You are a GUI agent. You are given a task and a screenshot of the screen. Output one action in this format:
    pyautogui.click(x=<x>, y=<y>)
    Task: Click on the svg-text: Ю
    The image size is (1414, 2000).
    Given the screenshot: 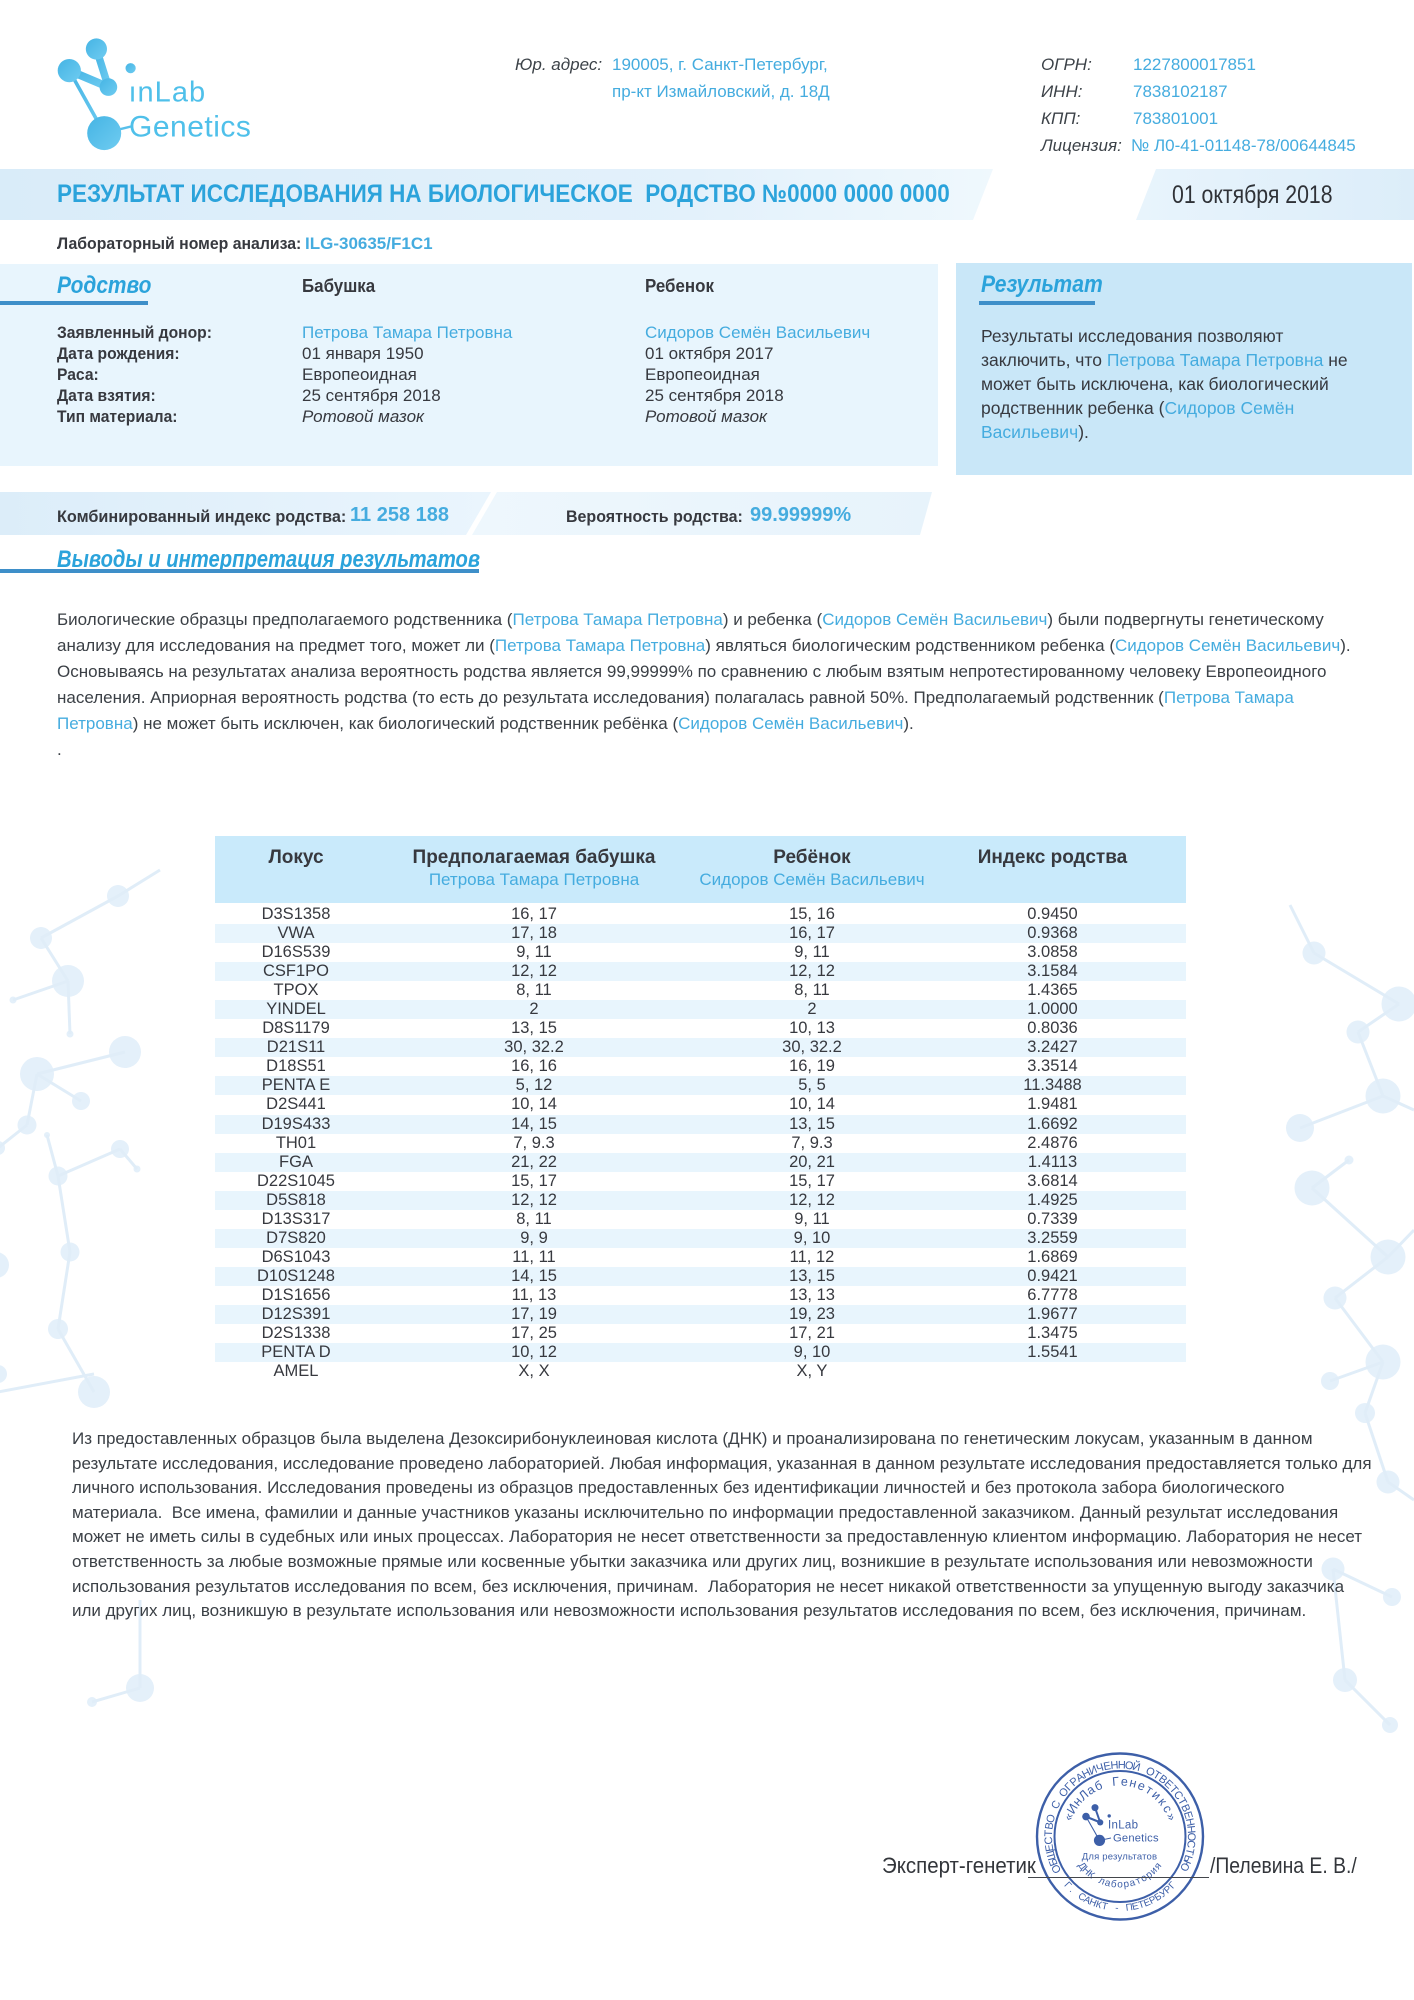 What is the action you would take?
    pyautogui.click(x=1184, y=1864)
    